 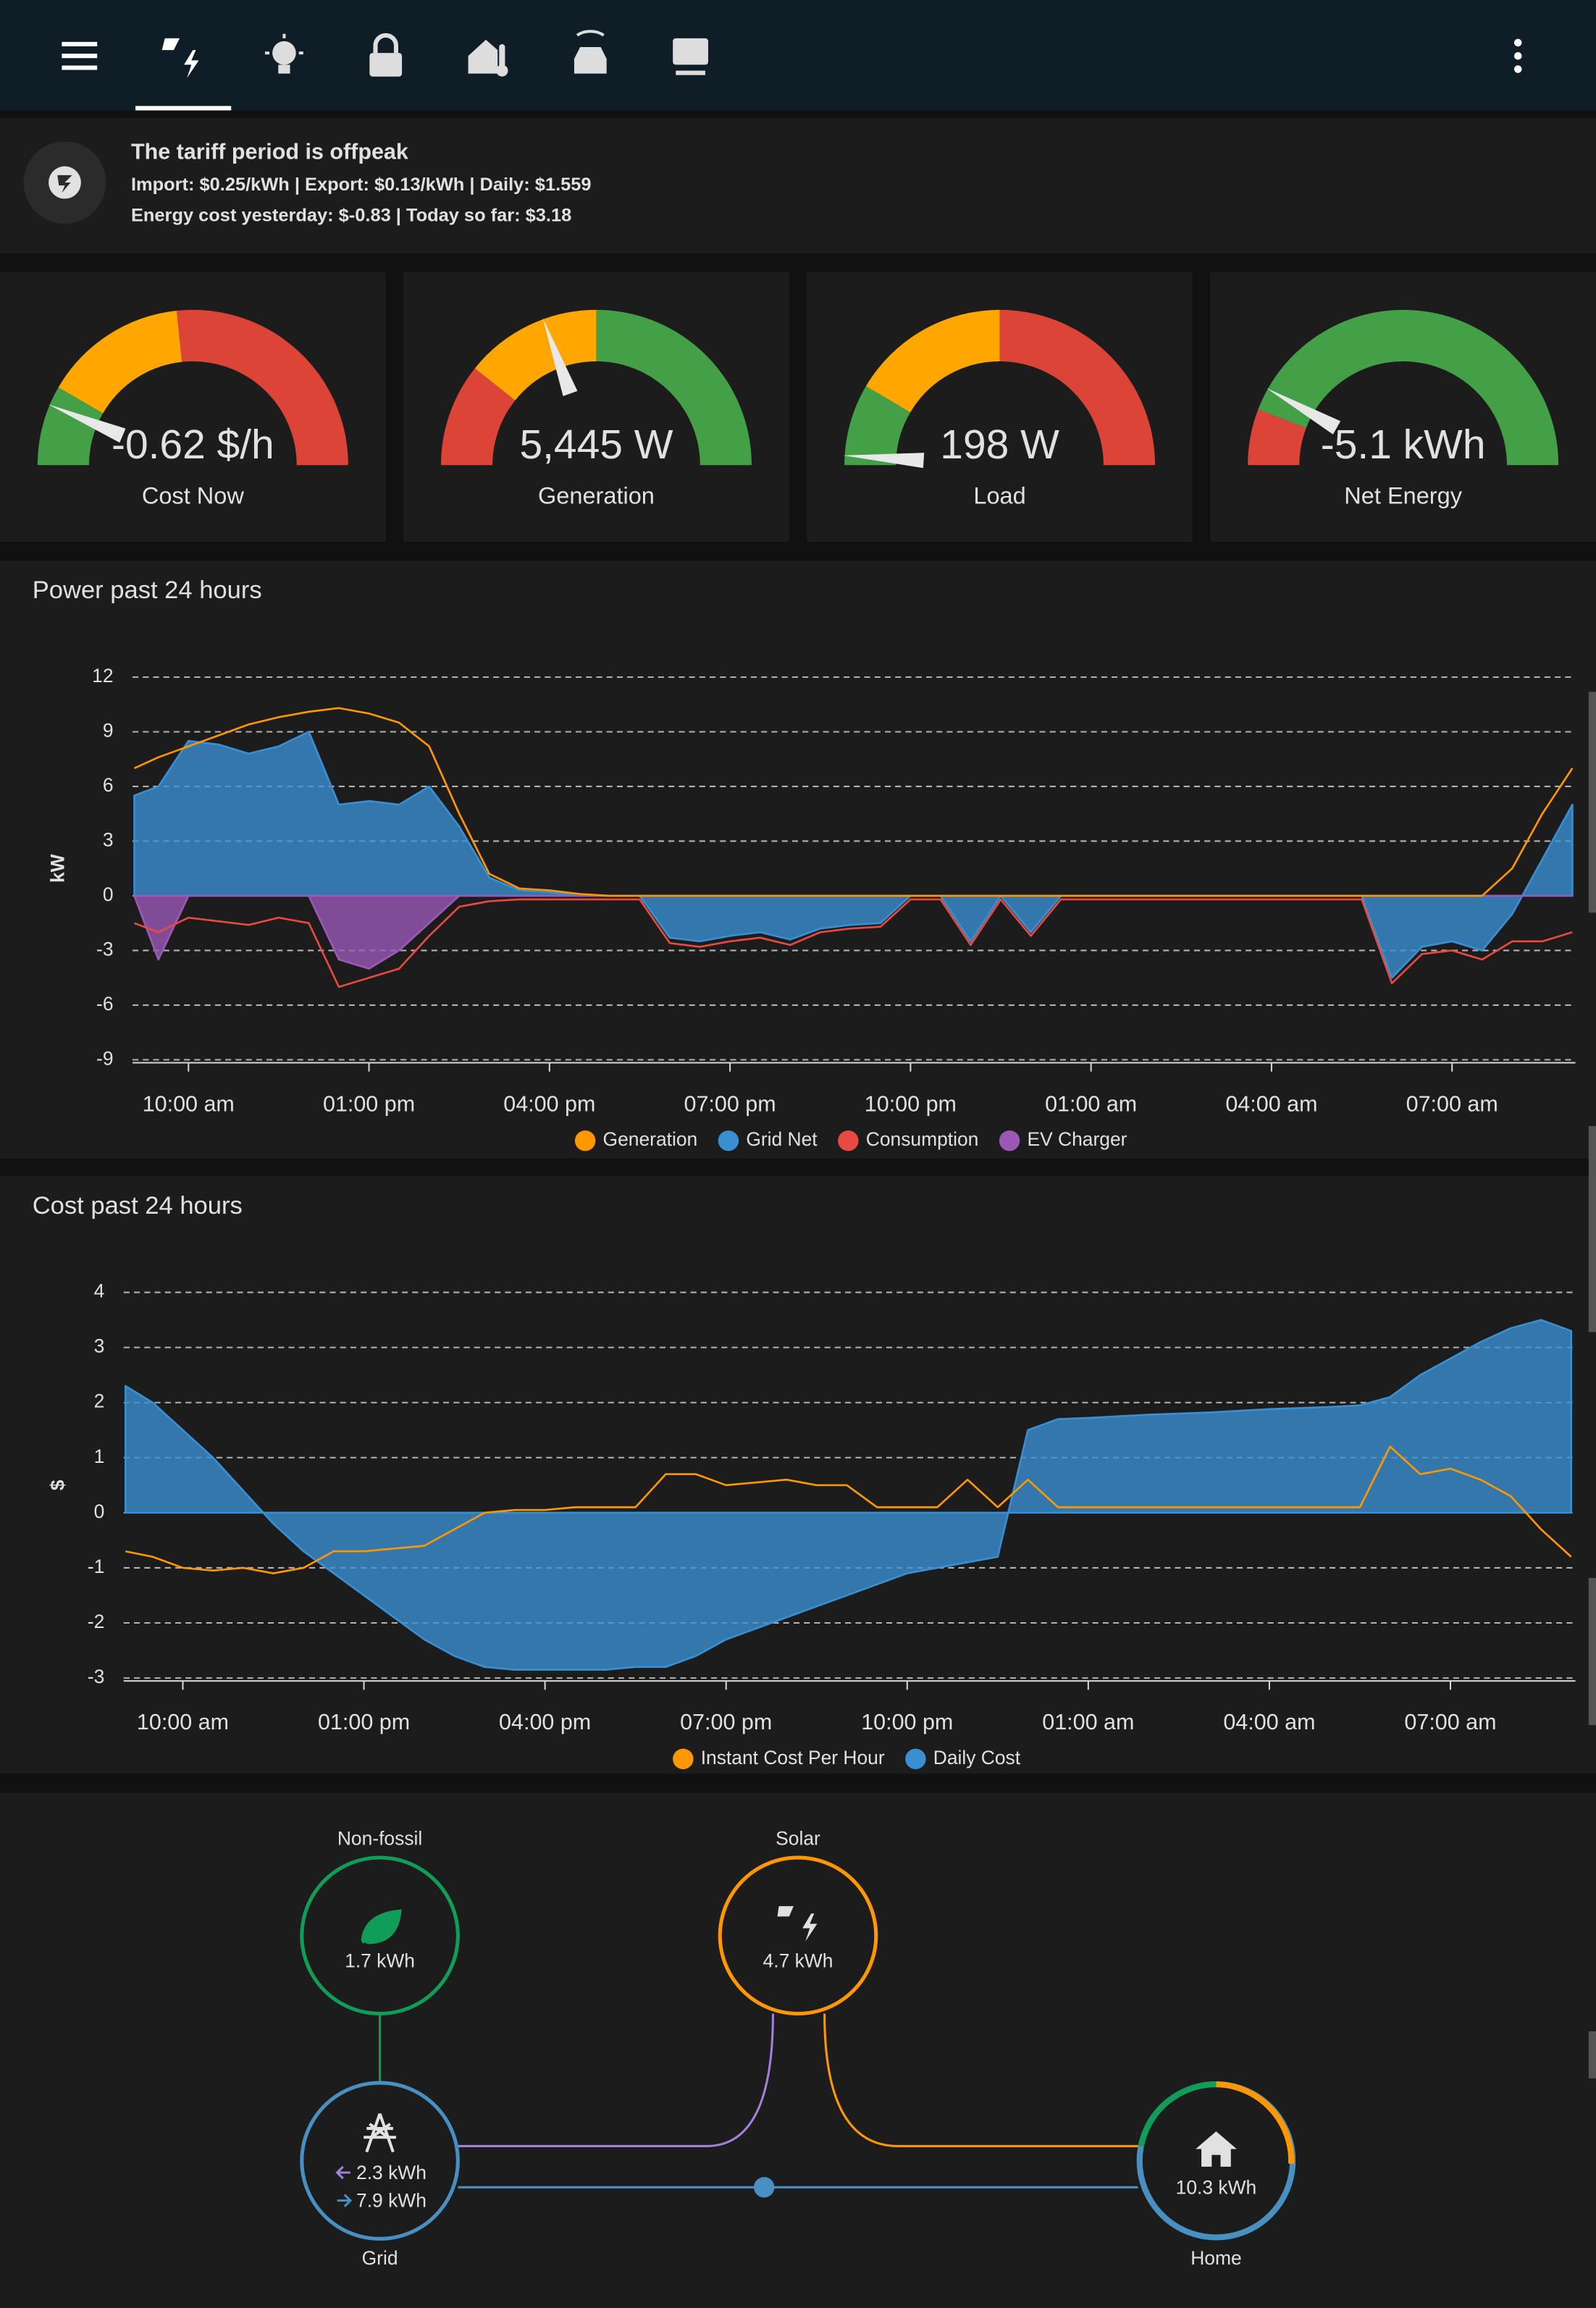 What do you see at coordinates (96, 1566) in the screenshot?
I see `y-tick-label: -1` at bounding box center [96, 1566].